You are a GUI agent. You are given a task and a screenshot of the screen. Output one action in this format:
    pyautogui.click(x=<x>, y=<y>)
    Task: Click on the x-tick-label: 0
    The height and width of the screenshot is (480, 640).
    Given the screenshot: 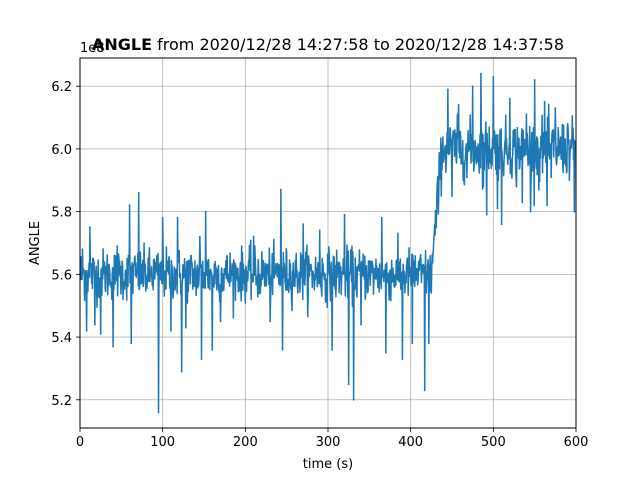 What is the action you would take?
    pyautogui.click(x=80, y=442)
    